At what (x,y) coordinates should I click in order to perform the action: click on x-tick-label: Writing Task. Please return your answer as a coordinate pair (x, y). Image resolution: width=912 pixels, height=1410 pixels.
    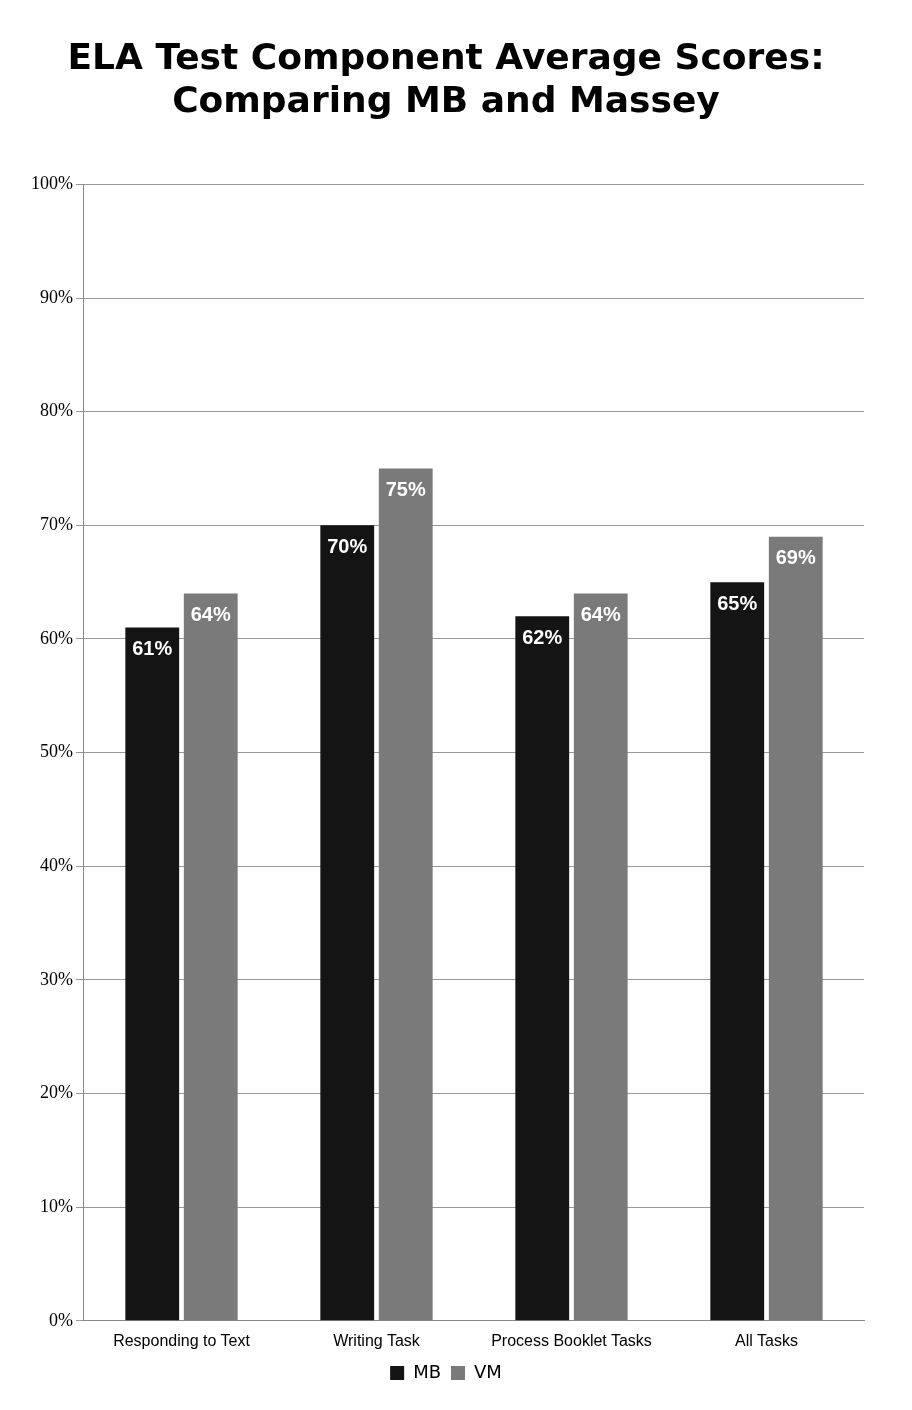
    Looking at the image, I should click on (377, 1340).